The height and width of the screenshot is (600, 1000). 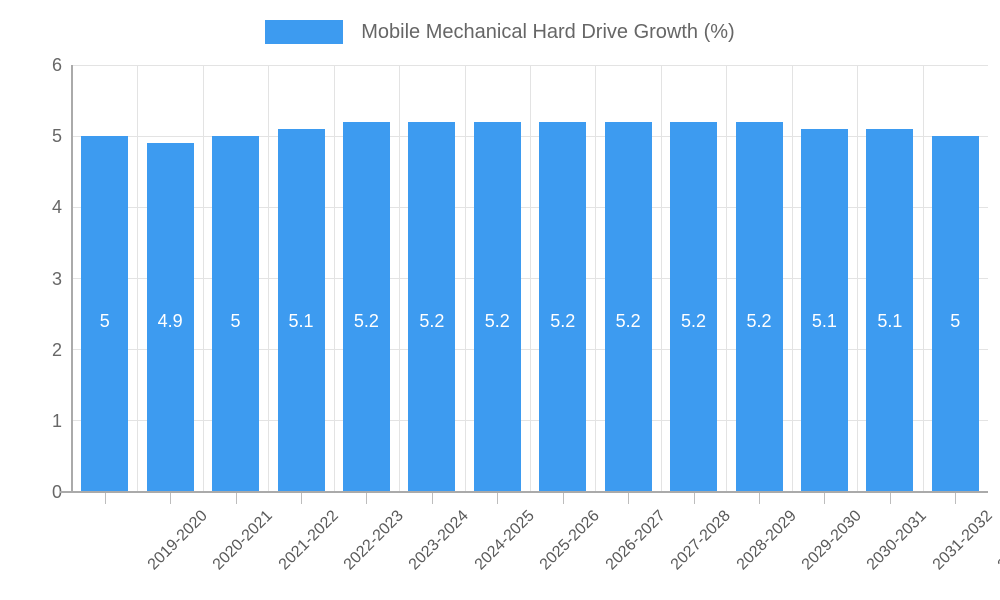 I want to click on x-axis-tick-label: 2023-2024, so click(x=439, y=540).